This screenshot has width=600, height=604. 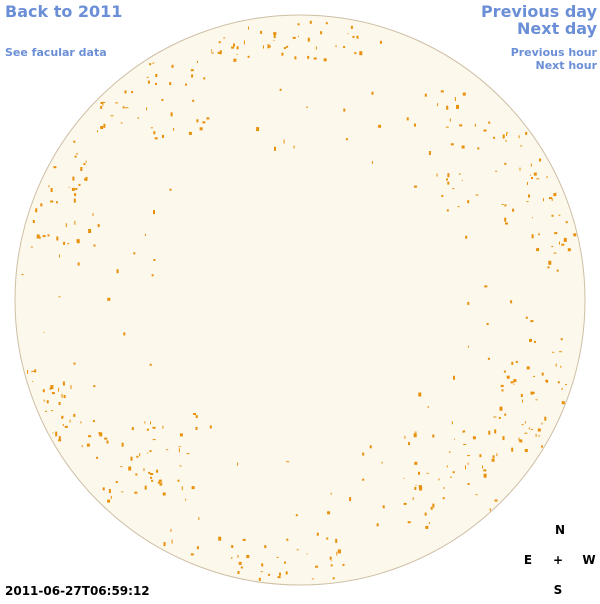 What do you see at coordinates (567, 65) in the screenshot?
I see `next-hour-link: Next hour` at bounding box center [567, 65].